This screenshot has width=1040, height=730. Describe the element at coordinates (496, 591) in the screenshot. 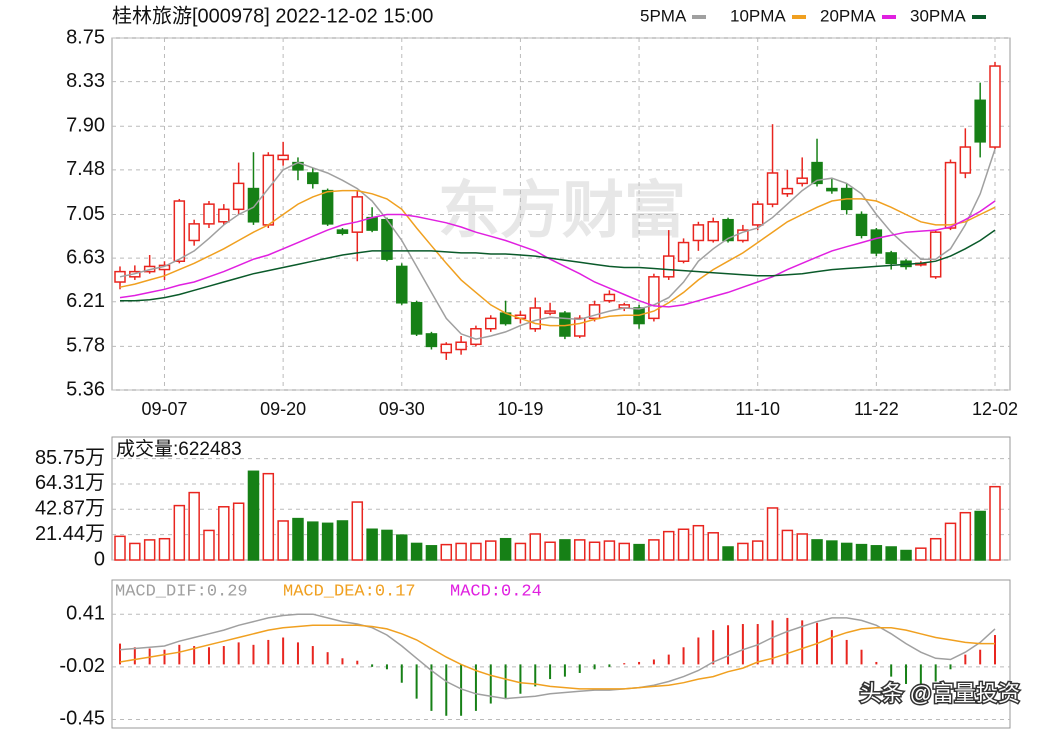

I see `legend-label: MACD:0.24` at that location.